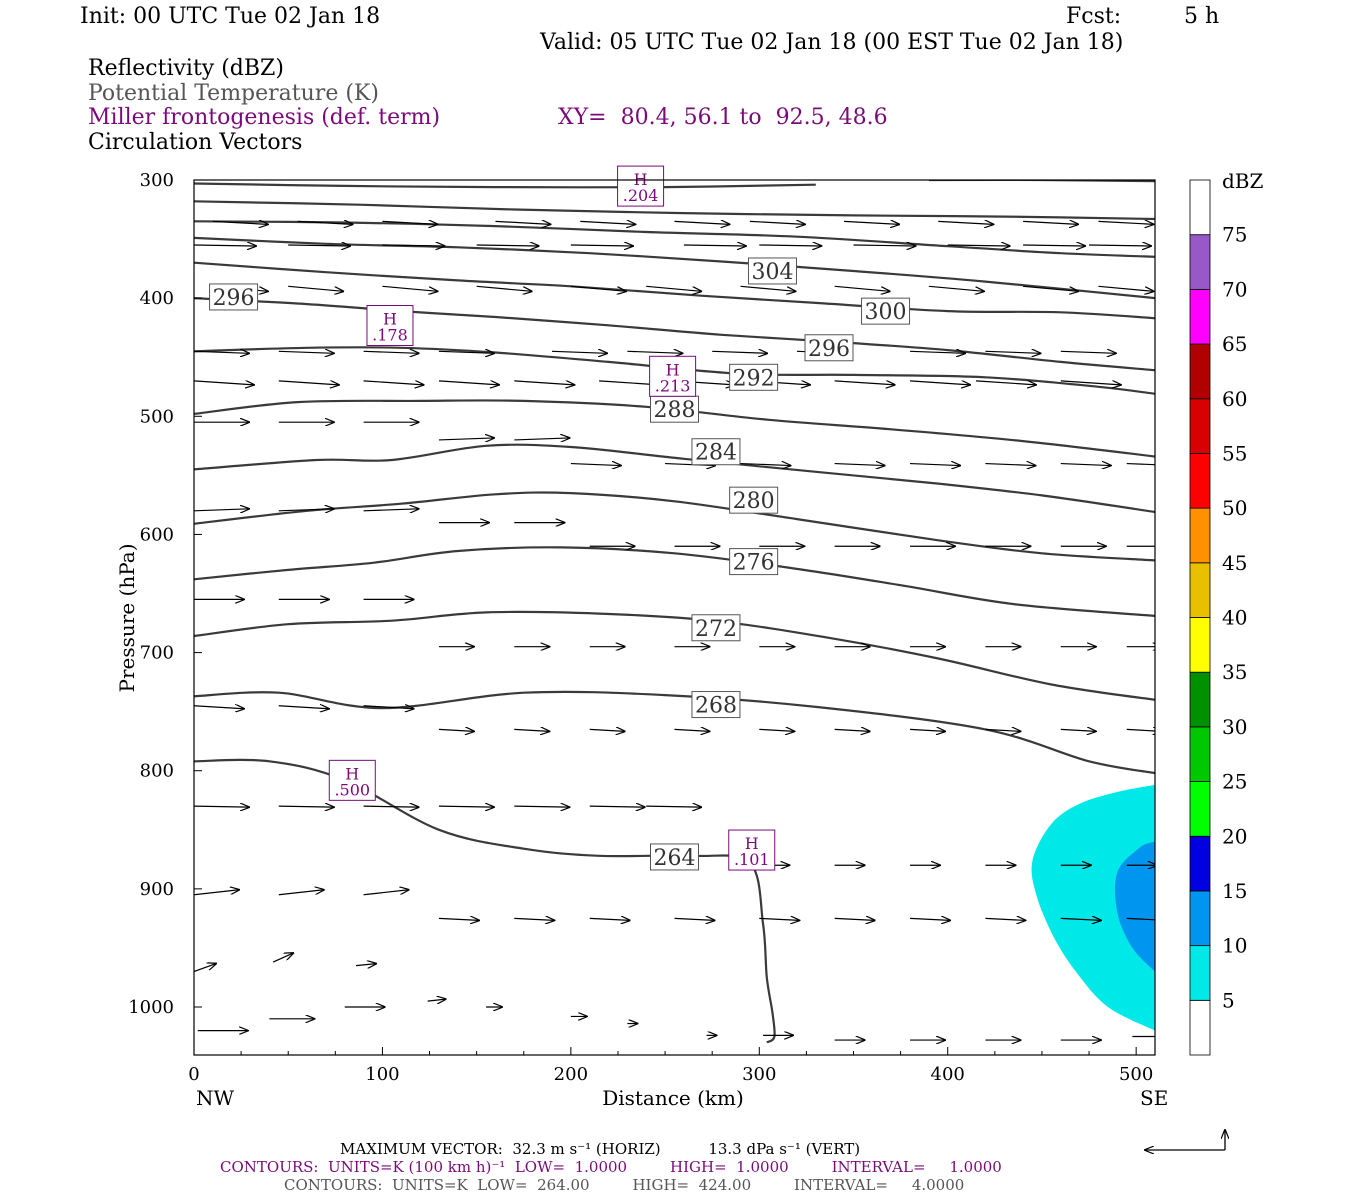 The height and width of the screenshot is (1200, 1350). What do you see at coordinates (264, 117) in the screenshot?
I see `legend-frontogenesis: Miller frontogenesis (def. term)` at bounding box center [264, 117].